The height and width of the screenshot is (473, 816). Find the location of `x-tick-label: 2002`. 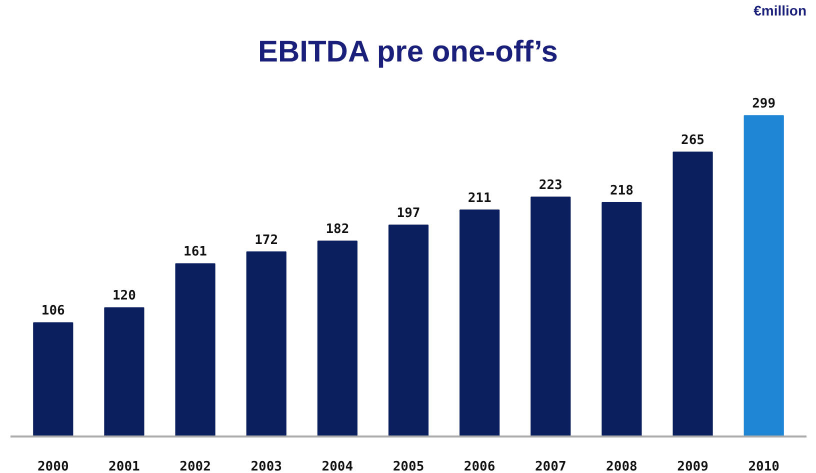

x-tick-label: 2002 is located at coordinates (195, 466).